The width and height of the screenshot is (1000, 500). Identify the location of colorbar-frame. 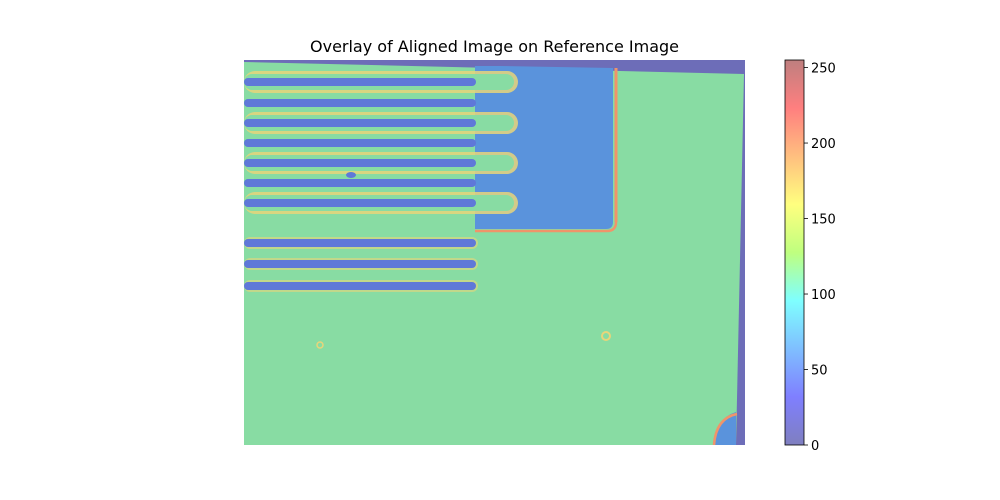
(794, 252).